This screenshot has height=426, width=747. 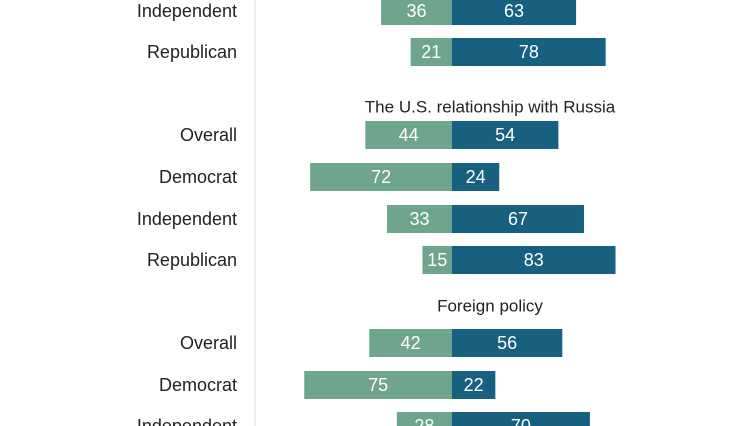 I want to click on right-value-label: 78, so click(x=529, y=52).